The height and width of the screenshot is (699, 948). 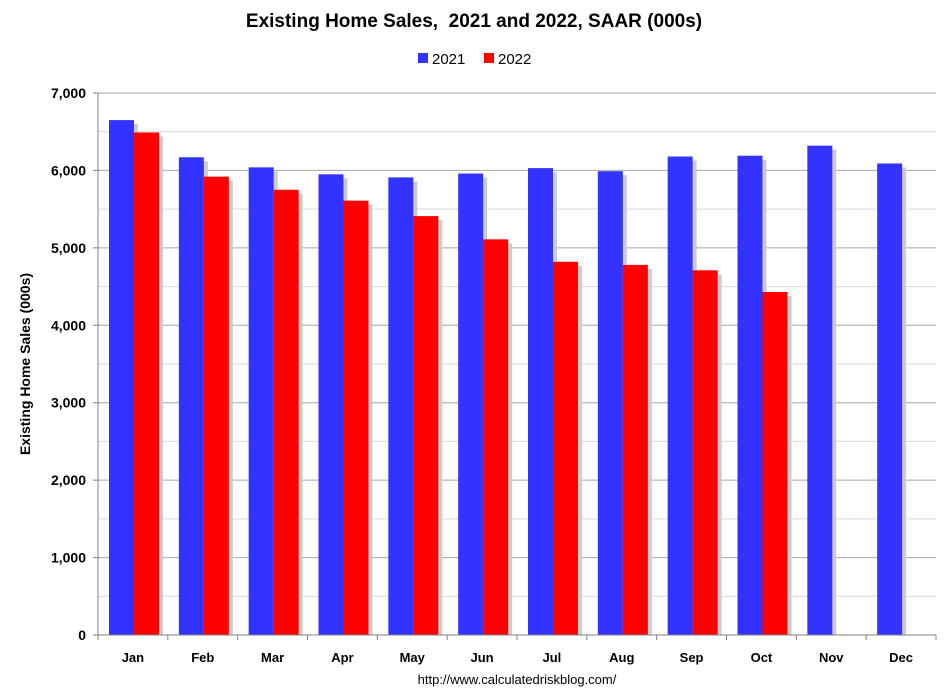 I want to click on x-tick-label: Nov, so click(x=831, y=657).